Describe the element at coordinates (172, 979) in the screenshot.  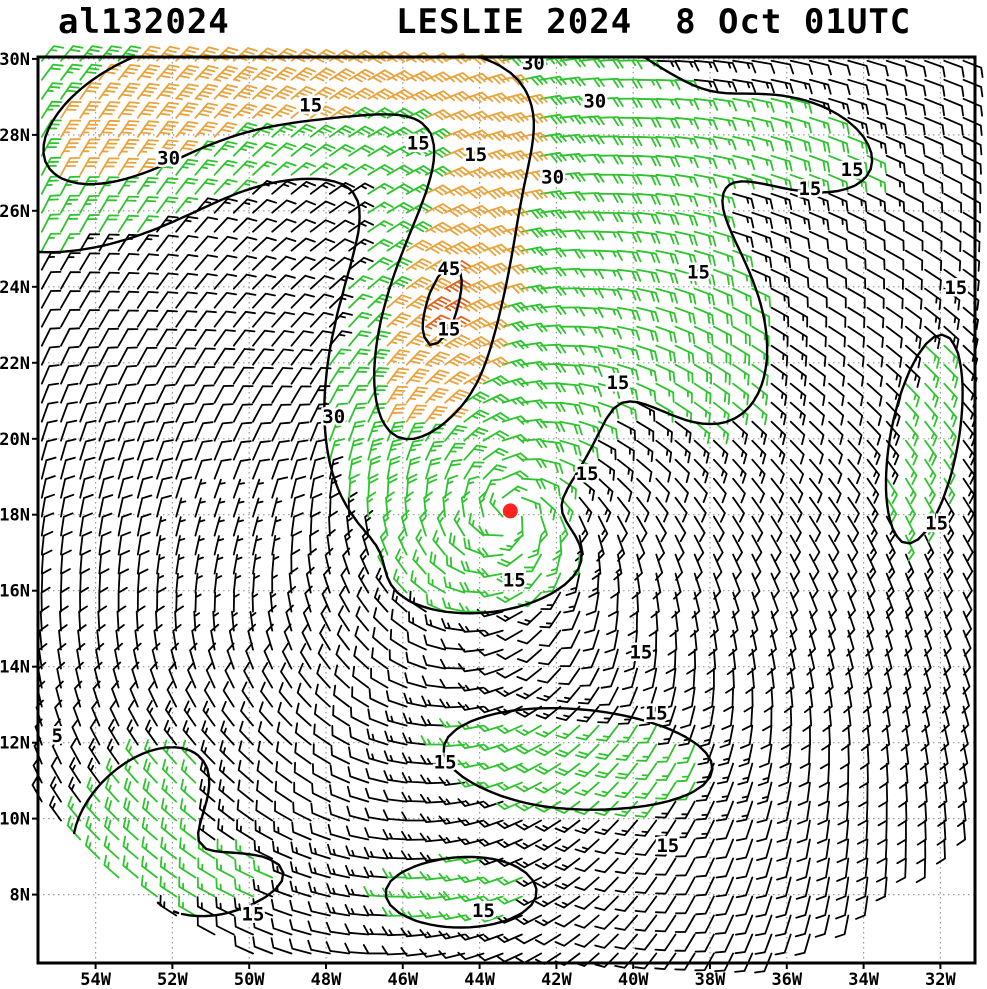
I see `x-tick-label: 52W` at that location.